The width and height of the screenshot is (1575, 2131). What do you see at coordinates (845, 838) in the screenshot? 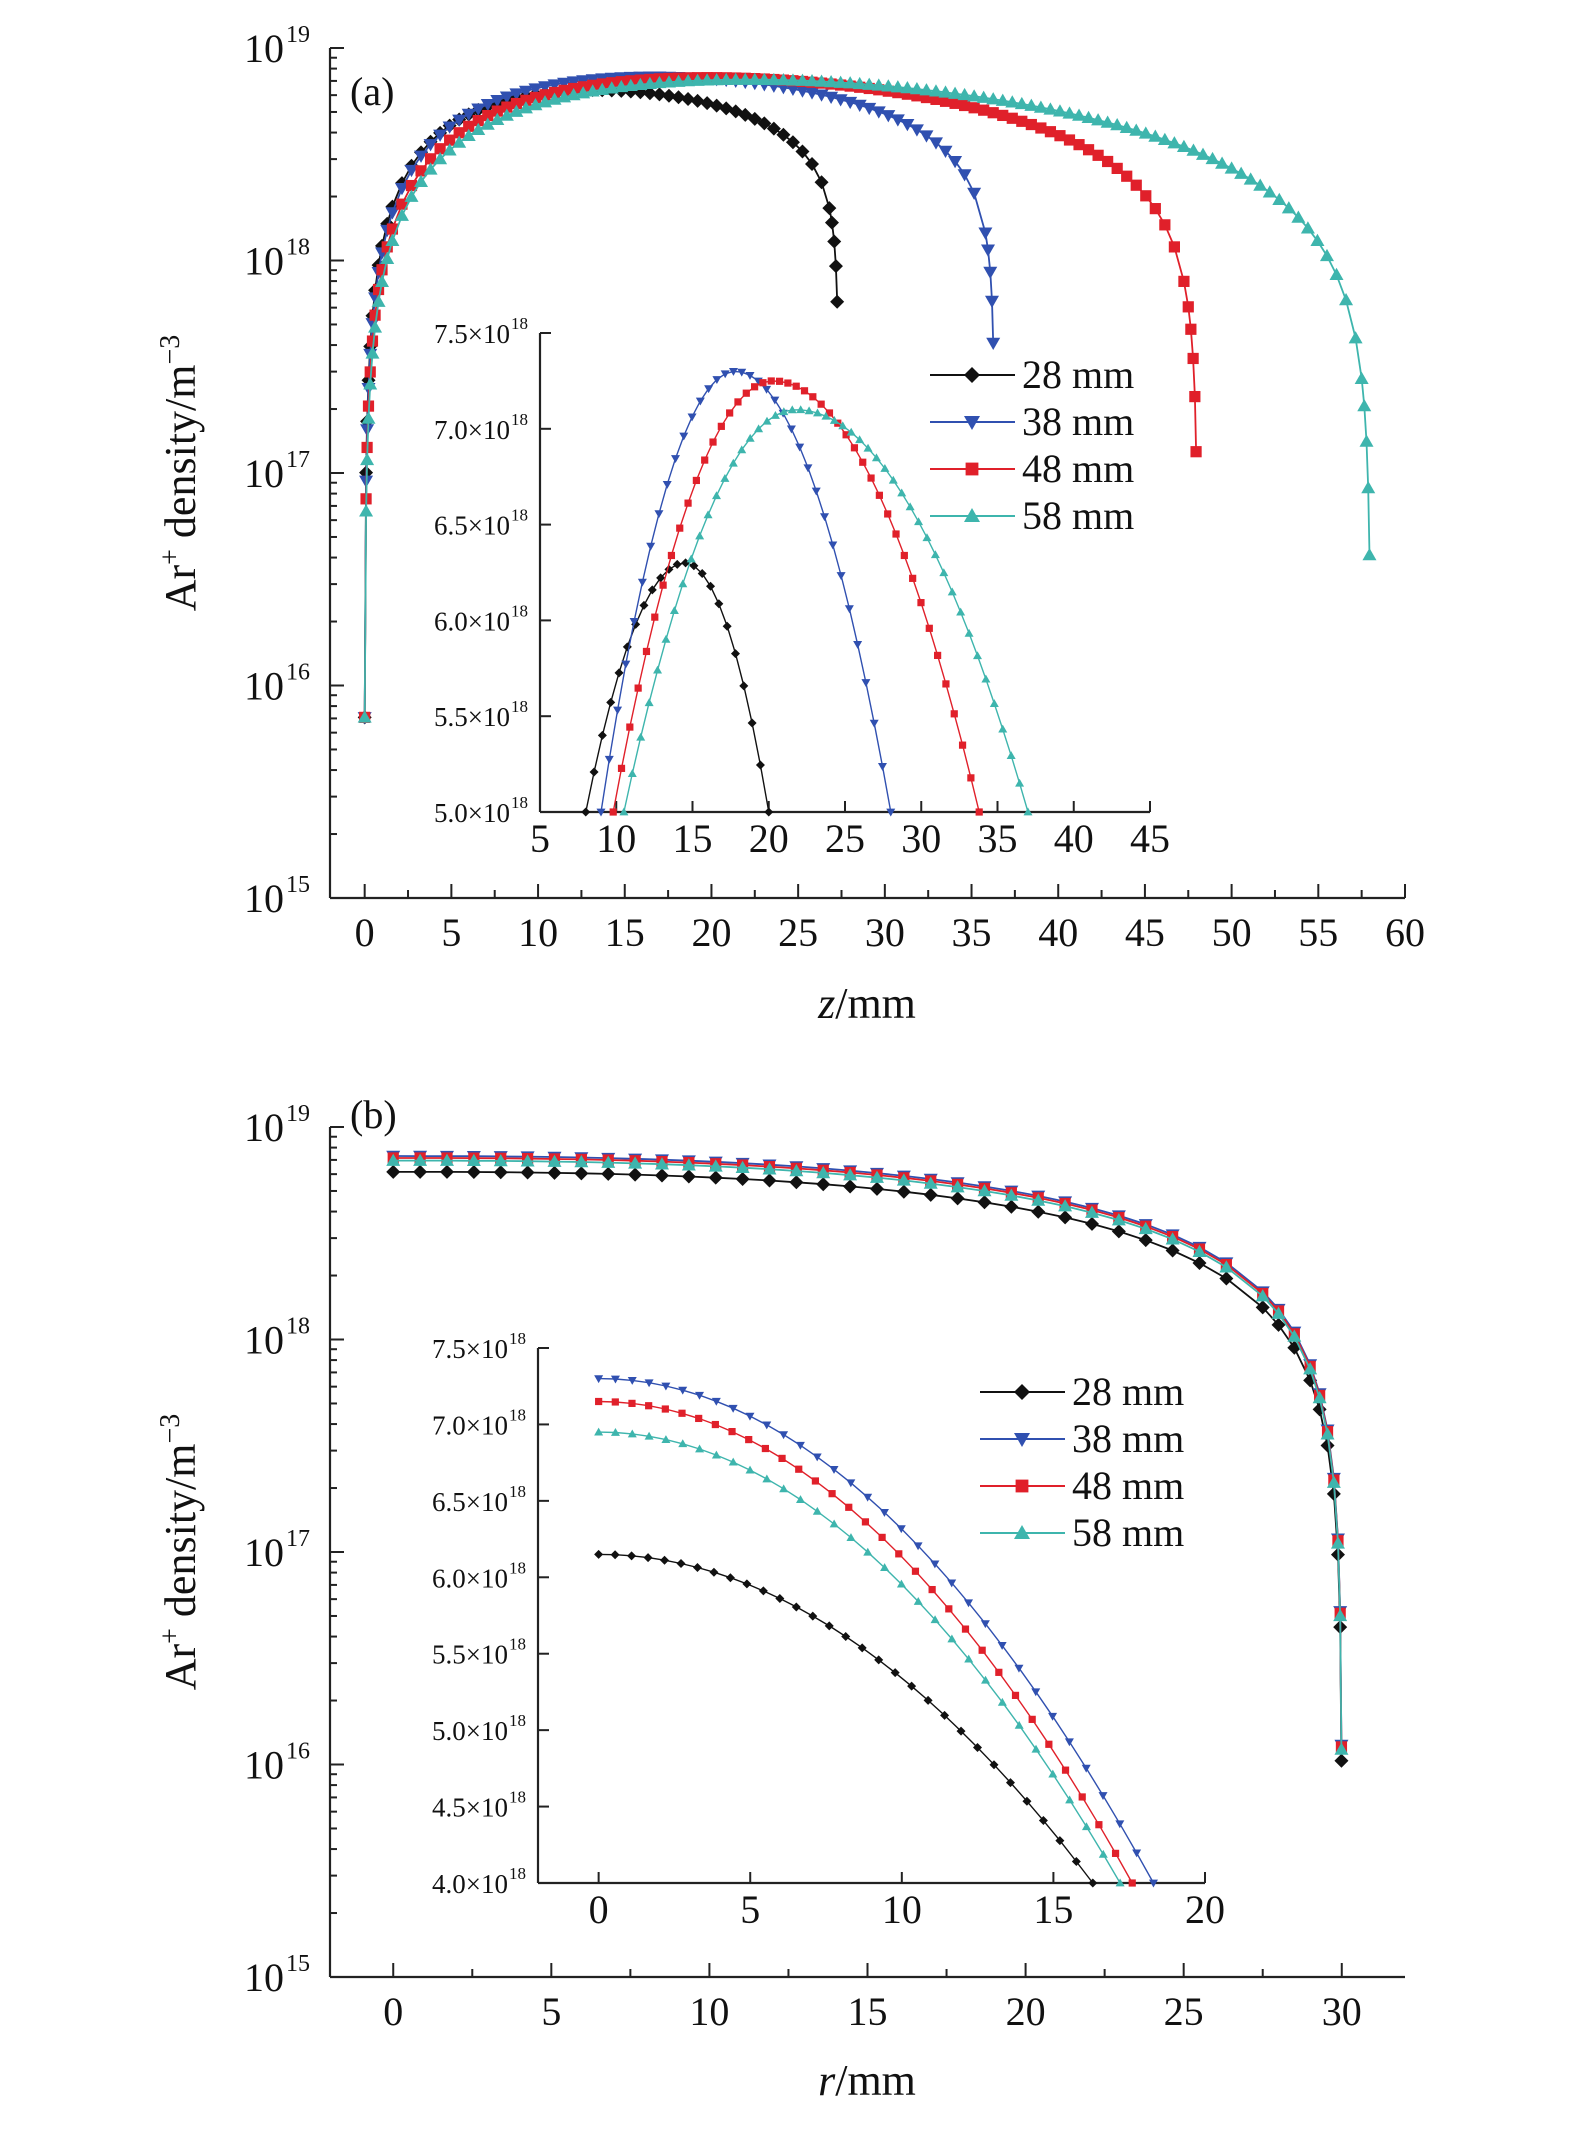
I see `inset-x-tick-label: 25` at bounding box center [845, 838].